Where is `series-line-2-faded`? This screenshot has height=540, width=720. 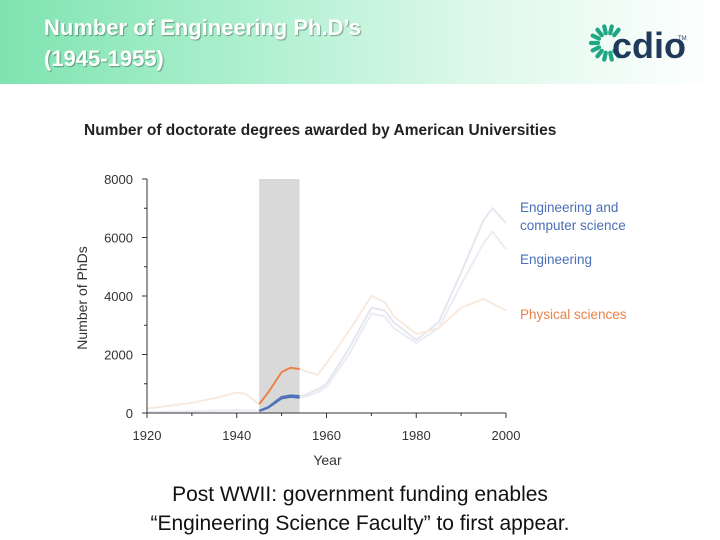 series-line-2-faded is located at coordinates (326, 352).